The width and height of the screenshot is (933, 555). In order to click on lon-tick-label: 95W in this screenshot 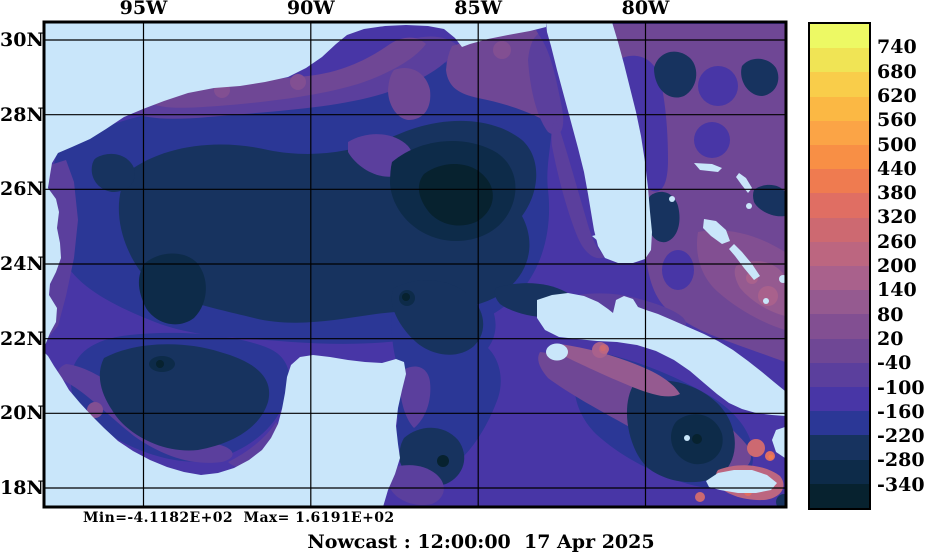, I will do `click(143, 9)`.